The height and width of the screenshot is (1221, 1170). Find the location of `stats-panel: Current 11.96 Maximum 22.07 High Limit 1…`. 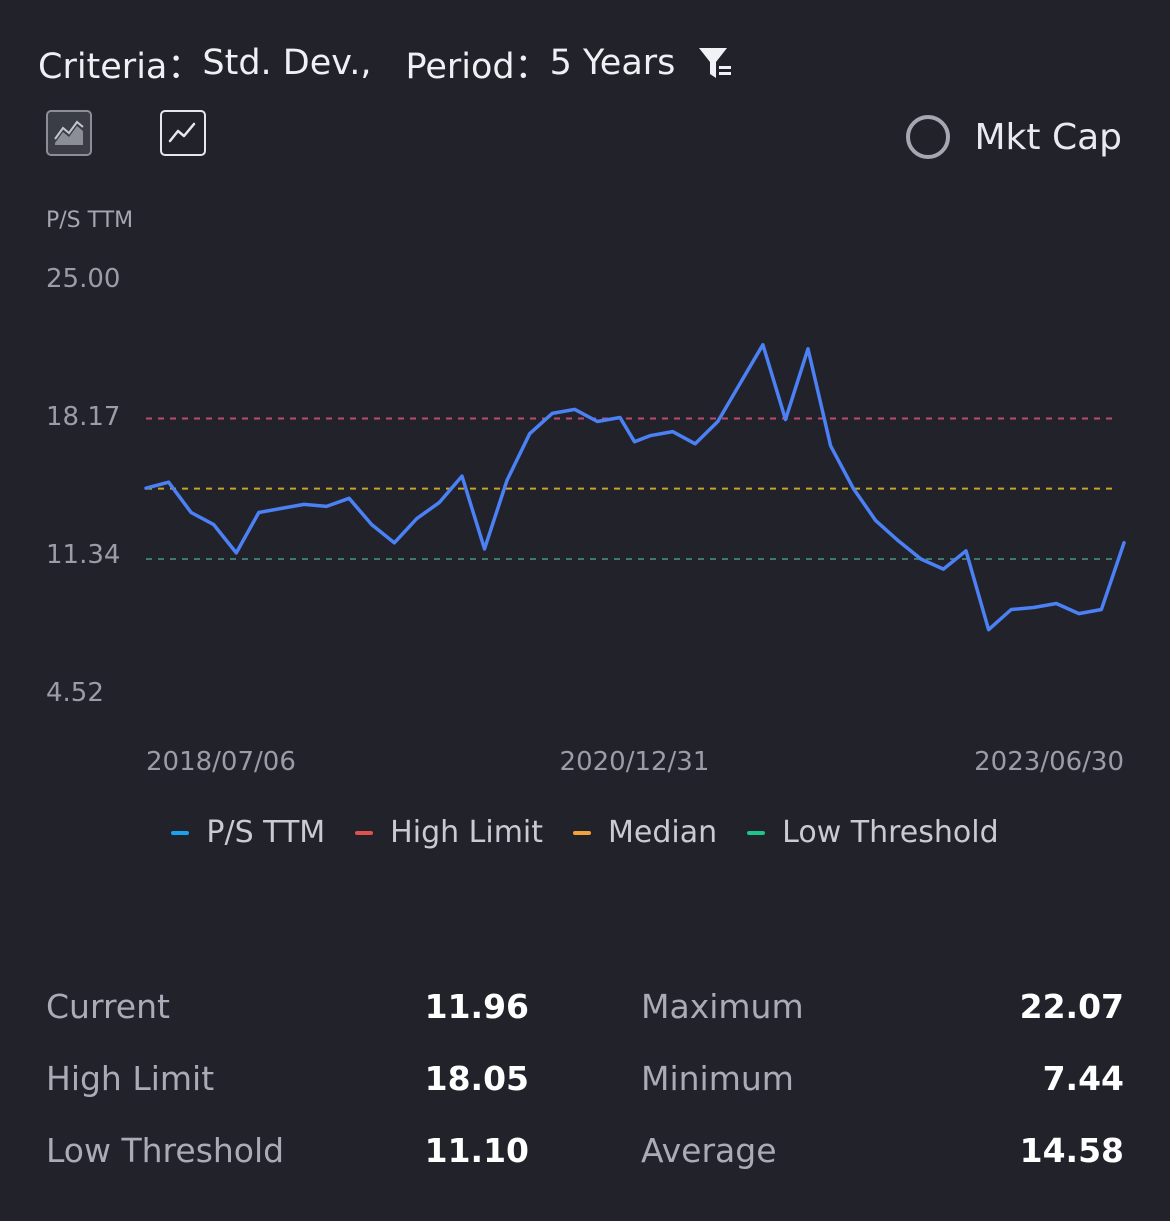

stats-panel: Current 11.96 Maximum 22.07 High Limit 1… is located at coordinates (585, 1078).